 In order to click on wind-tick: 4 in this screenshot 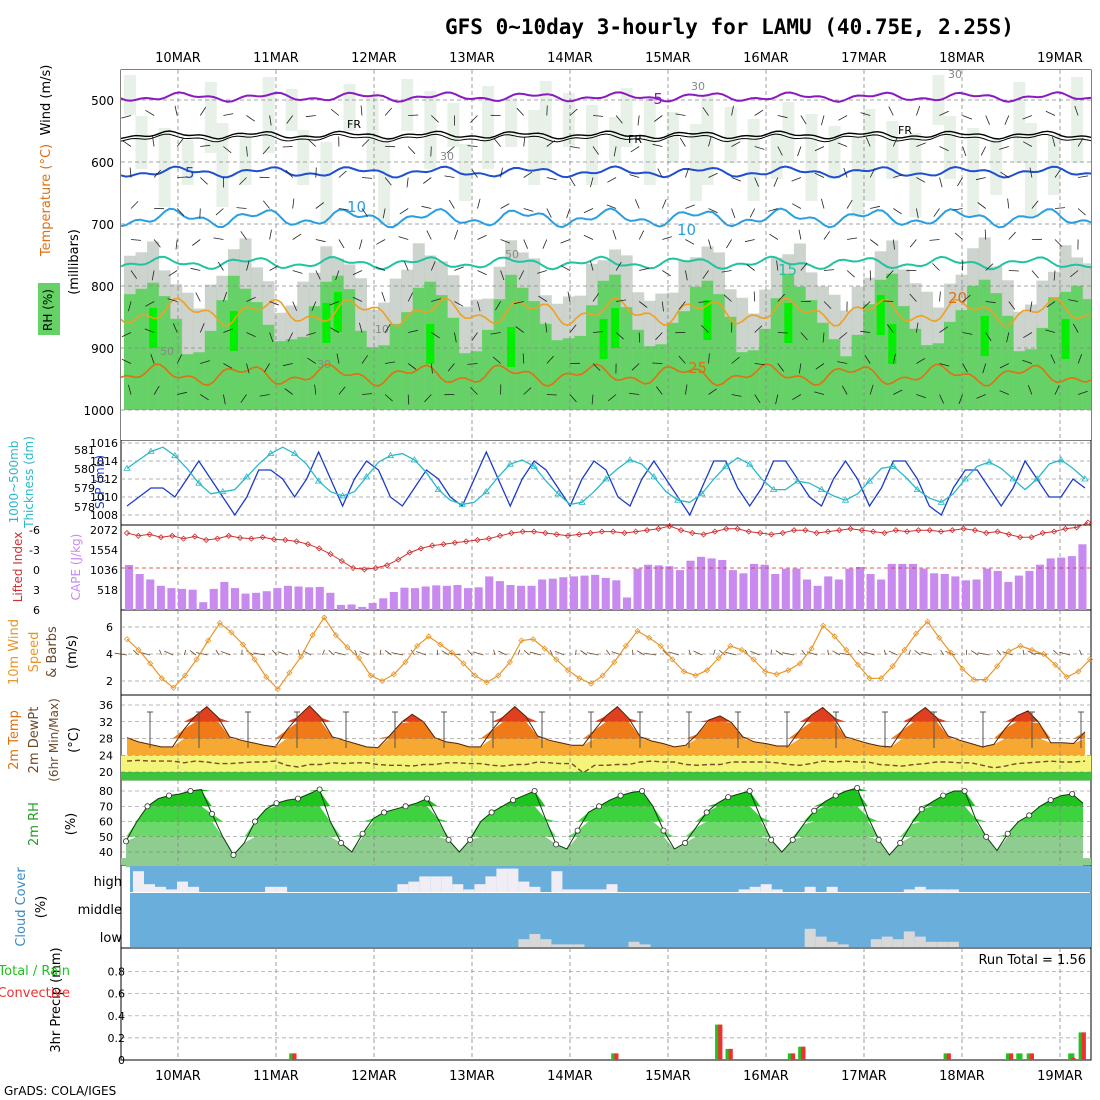, I will do `click(109, 654)`.